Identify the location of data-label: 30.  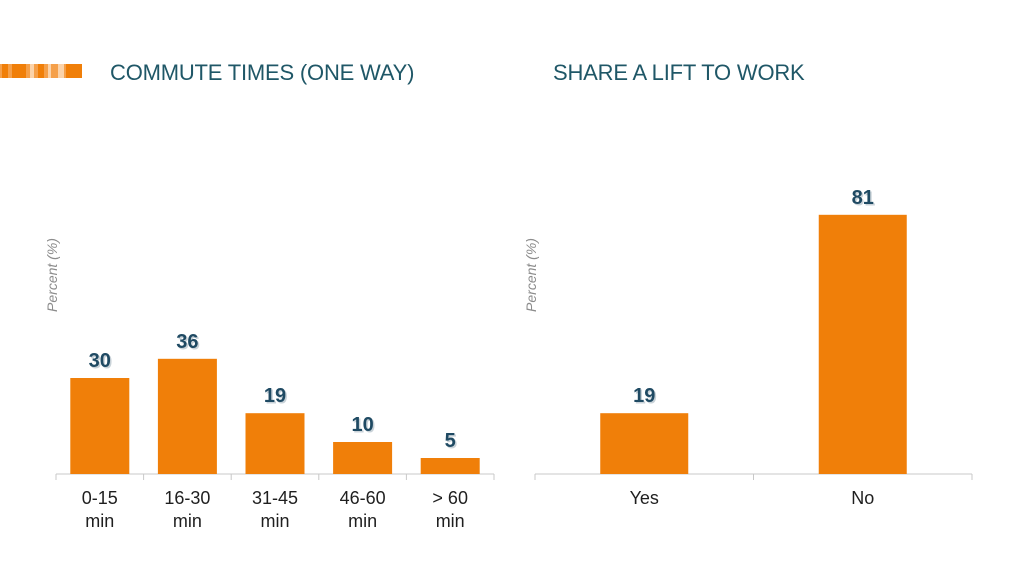
(100, 361).